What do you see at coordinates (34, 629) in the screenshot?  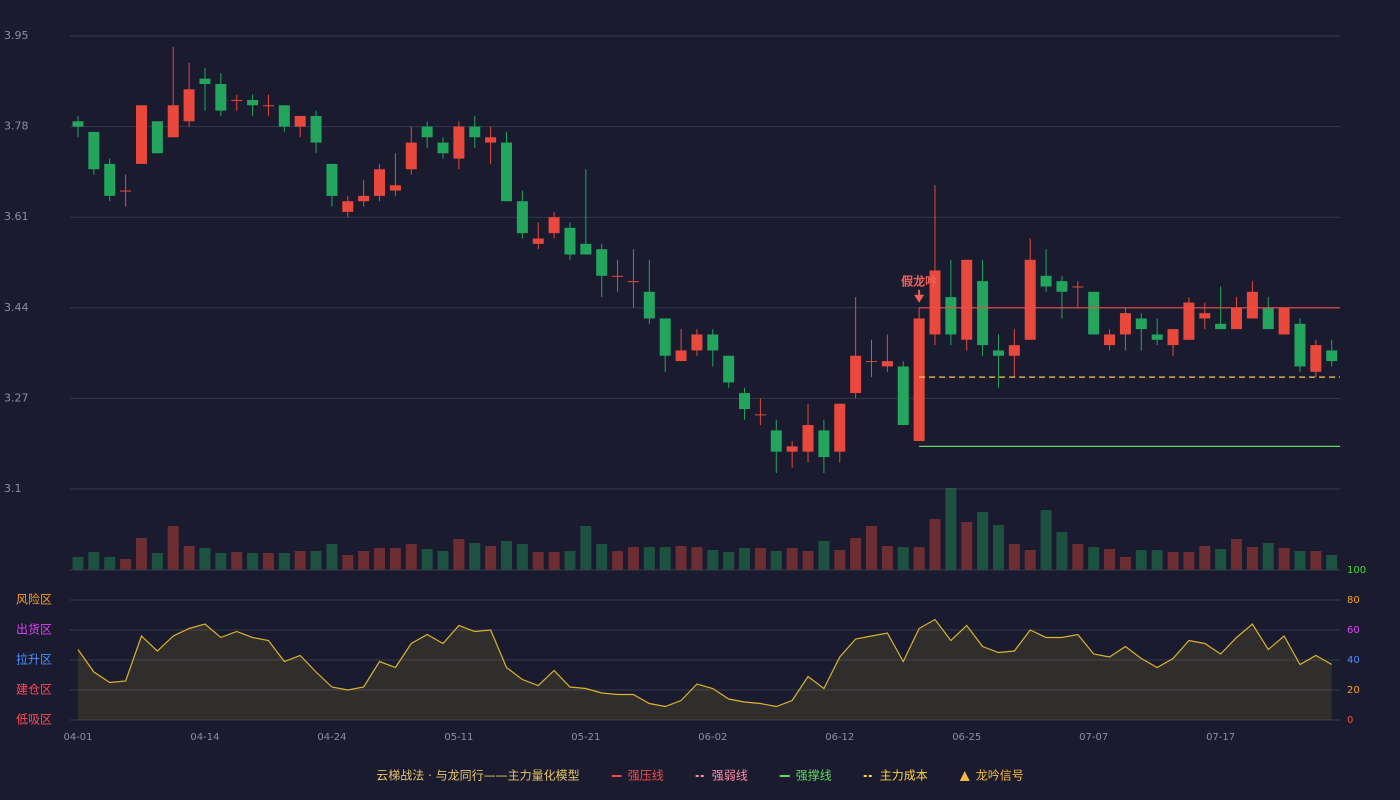 I see `zone-label: 出货区` at bounding box center [34, 629].